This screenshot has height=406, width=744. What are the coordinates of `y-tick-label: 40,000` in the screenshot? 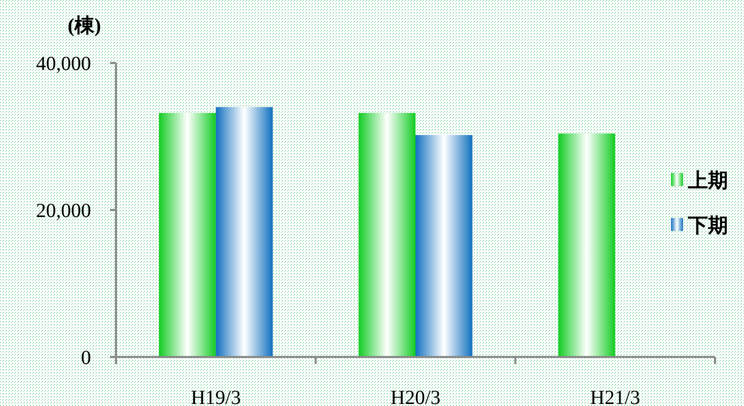 It's located at (63, 64).